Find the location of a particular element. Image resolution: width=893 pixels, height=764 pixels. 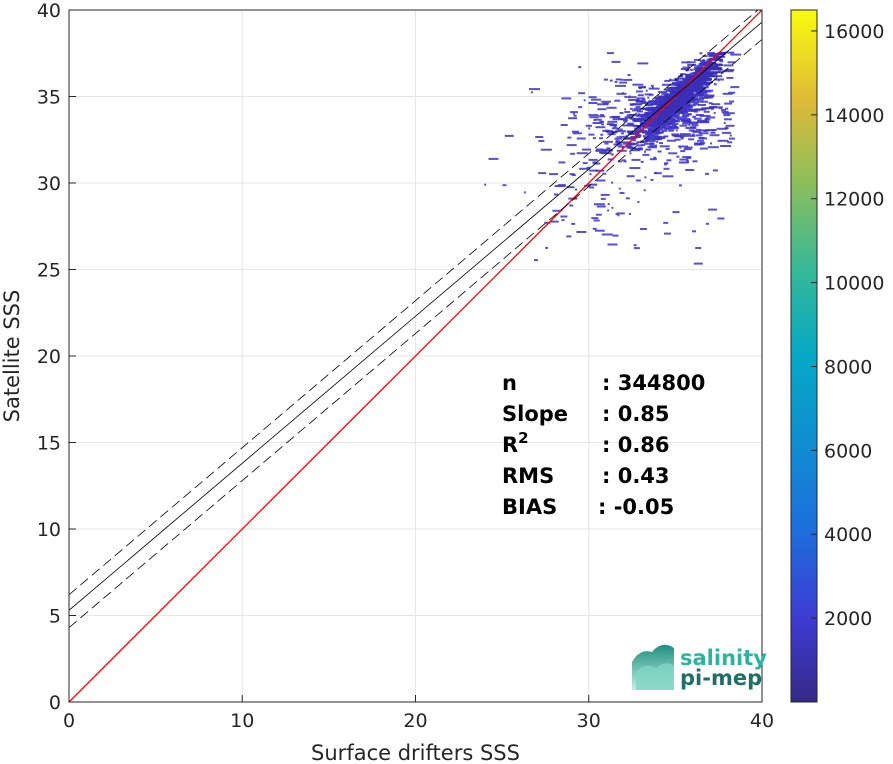

stat-label: n is located at coordinates (509, 383).